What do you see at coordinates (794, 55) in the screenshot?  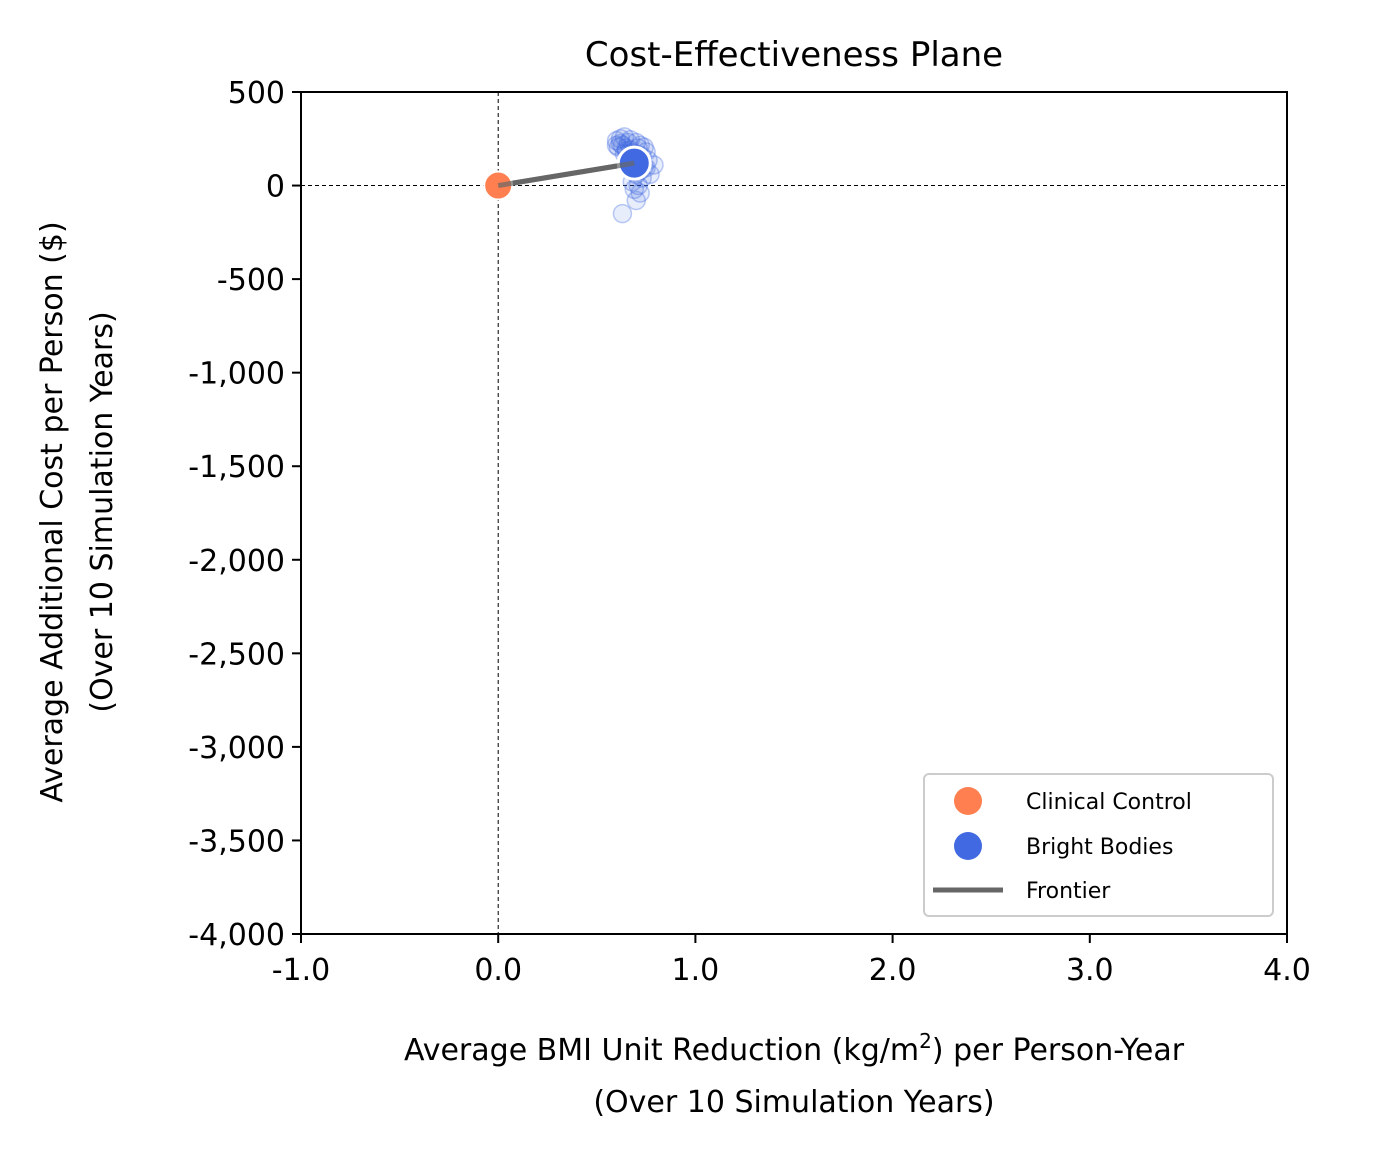 I see `chart-title: Cost-Effectiveness Plane` at bounding box center [794, 55].